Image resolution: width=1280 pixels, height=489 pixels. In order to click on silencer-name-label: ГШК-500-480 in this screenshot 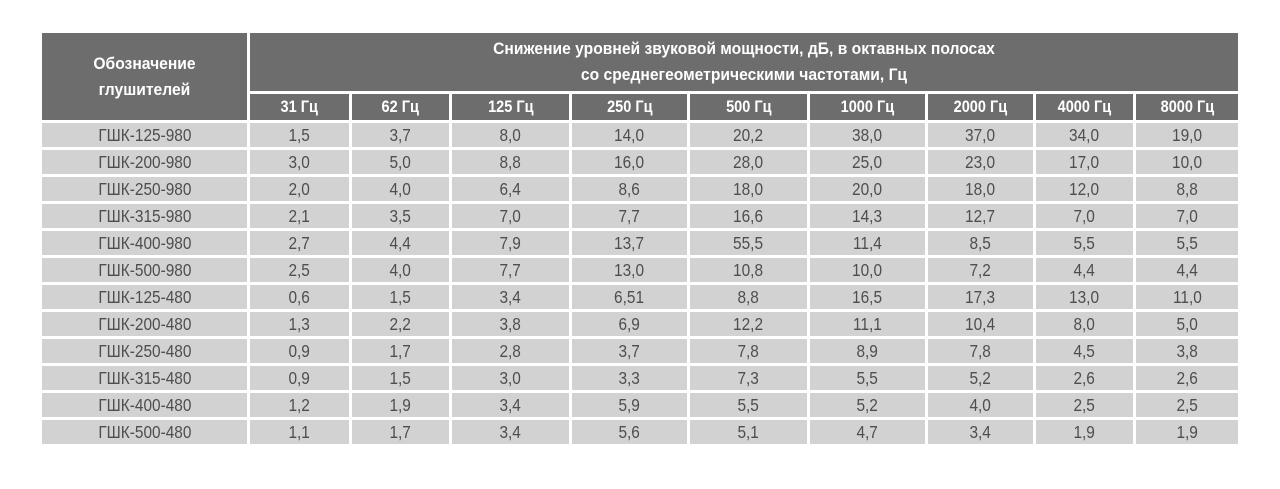, I will do `click(144, 431)`.